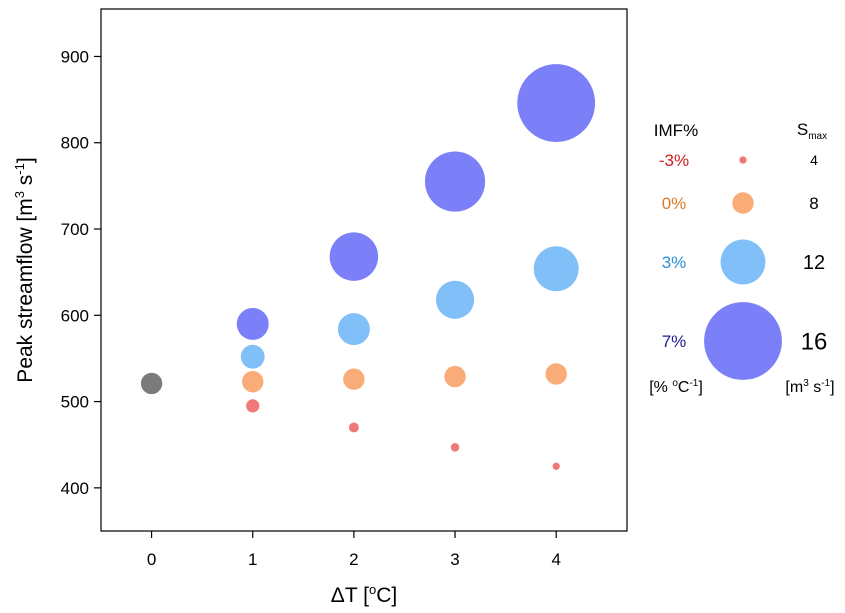 The image size is (845, 613). What do you see at coordinates (353, 559) in the screenshot?
I see `x-tick-label: 2` at bounding box center [353, 559].